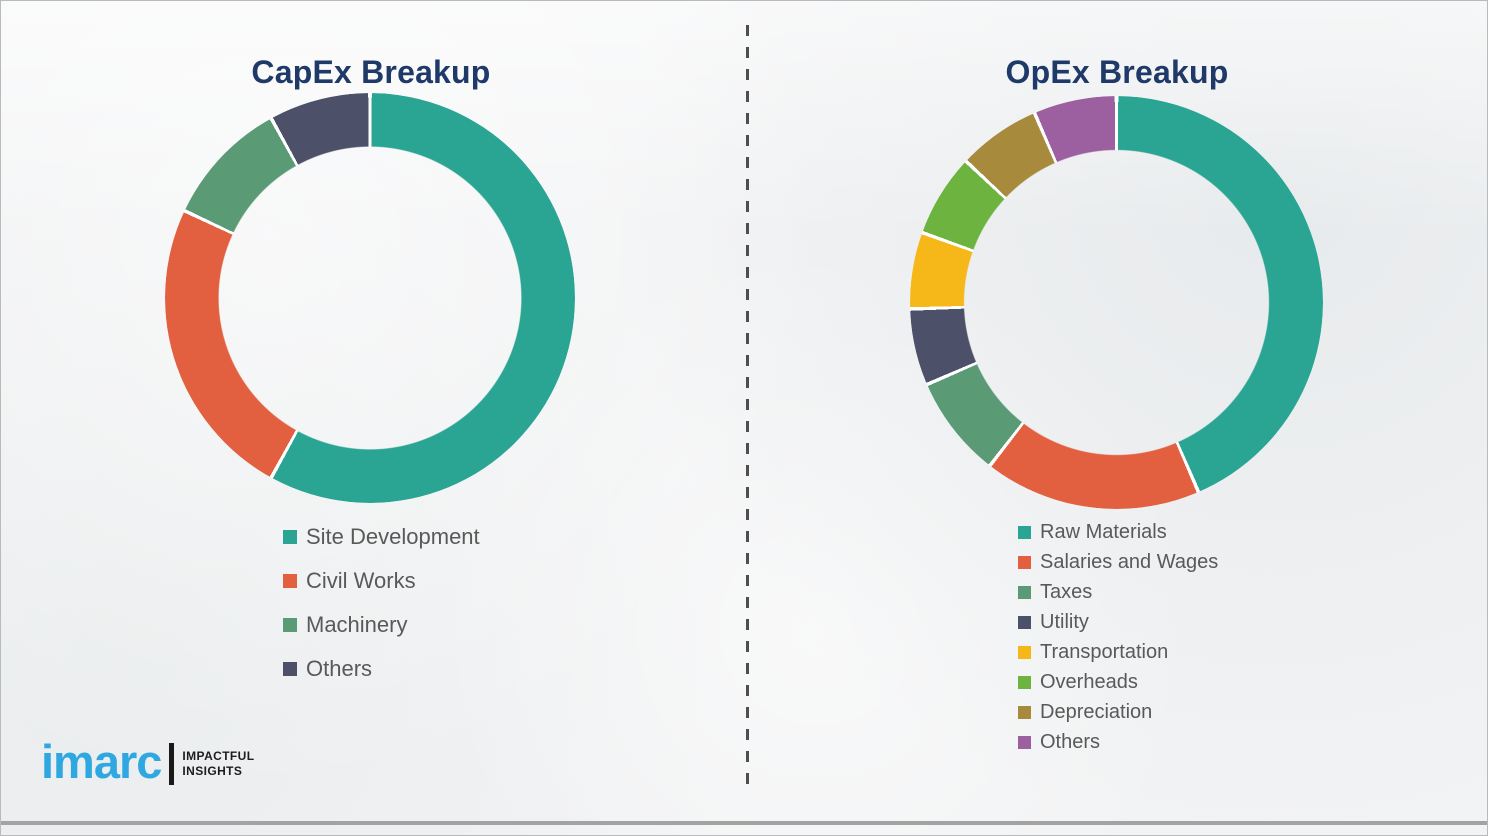 Image resolution: width=1488 pixels, height=836 pixels. Describe the element at coordinates (1103, 531) in the screenshot. I see `legend-label: Raw Materials` at that location.